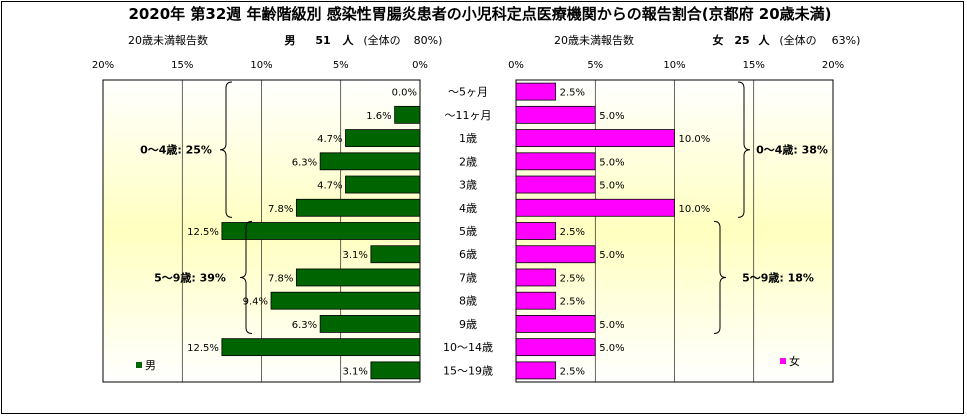 The height and width of the screenshot is (417, 967). What do you see at coordinates (468, 138) in the screenshot?
I see `category-label: 1歳` at bounding box center [468, 138].